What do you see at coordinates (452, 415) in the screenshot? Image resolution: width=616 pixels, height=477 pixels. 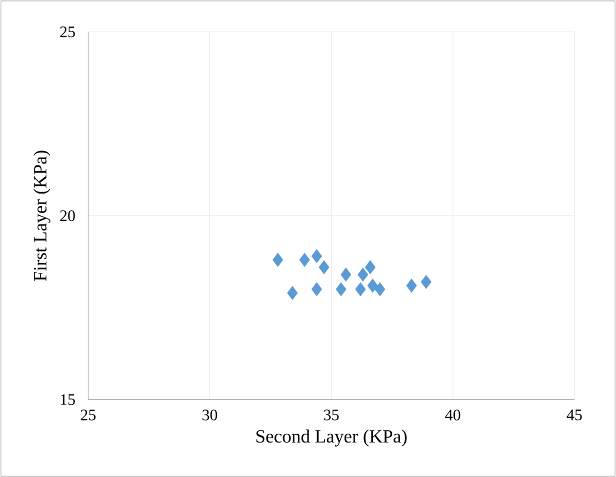 I see `x-tick-label: 40` at bounding box center [452, 415].